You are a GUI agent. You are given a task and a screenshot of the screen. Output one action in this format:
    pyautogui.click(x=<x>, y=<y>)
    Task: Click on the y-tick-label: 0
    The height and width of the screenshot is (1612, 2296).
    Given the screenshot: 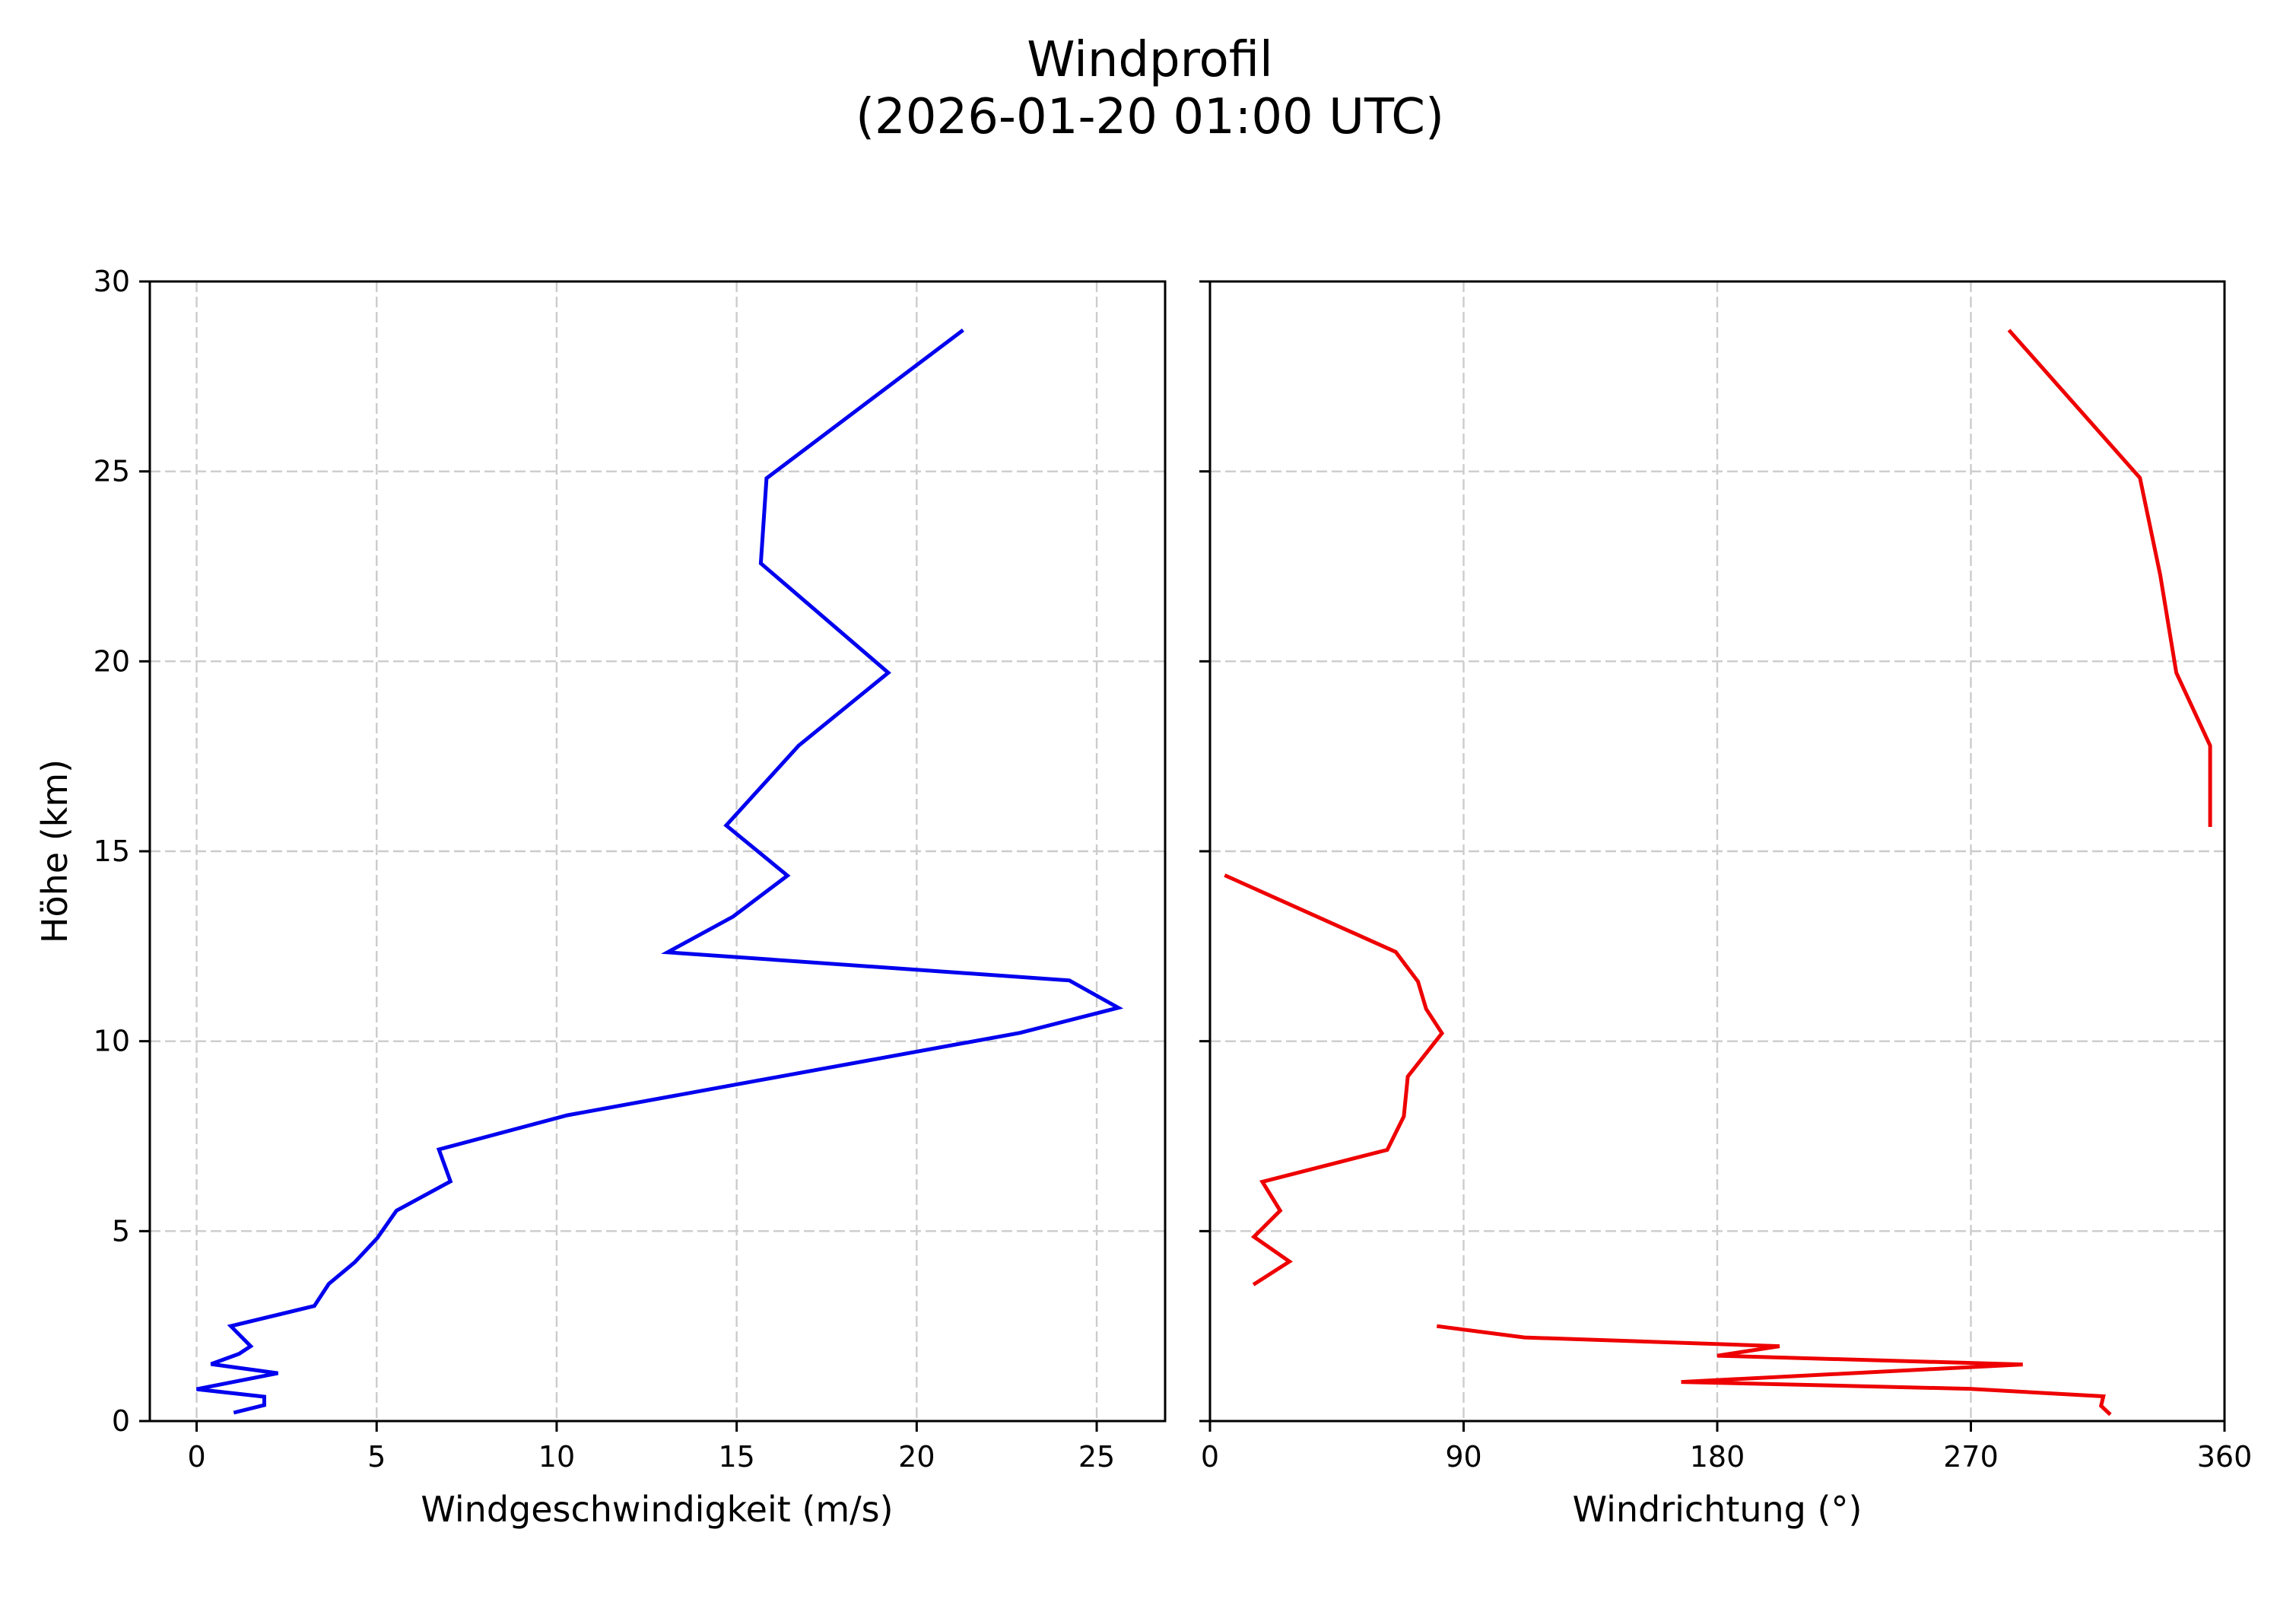 What is the action you would take?
    pyautogui.click(x=121, y=1421)
    